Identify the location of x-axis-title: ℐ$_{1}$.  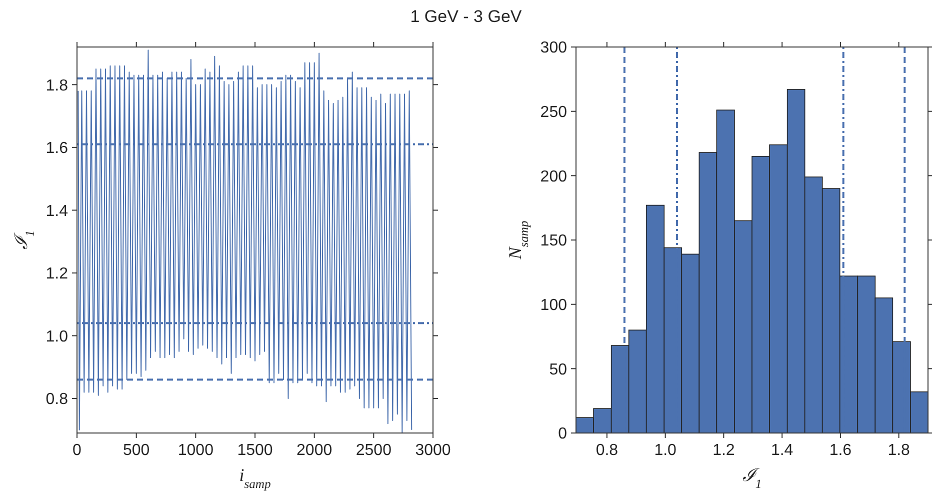
(752, 478).